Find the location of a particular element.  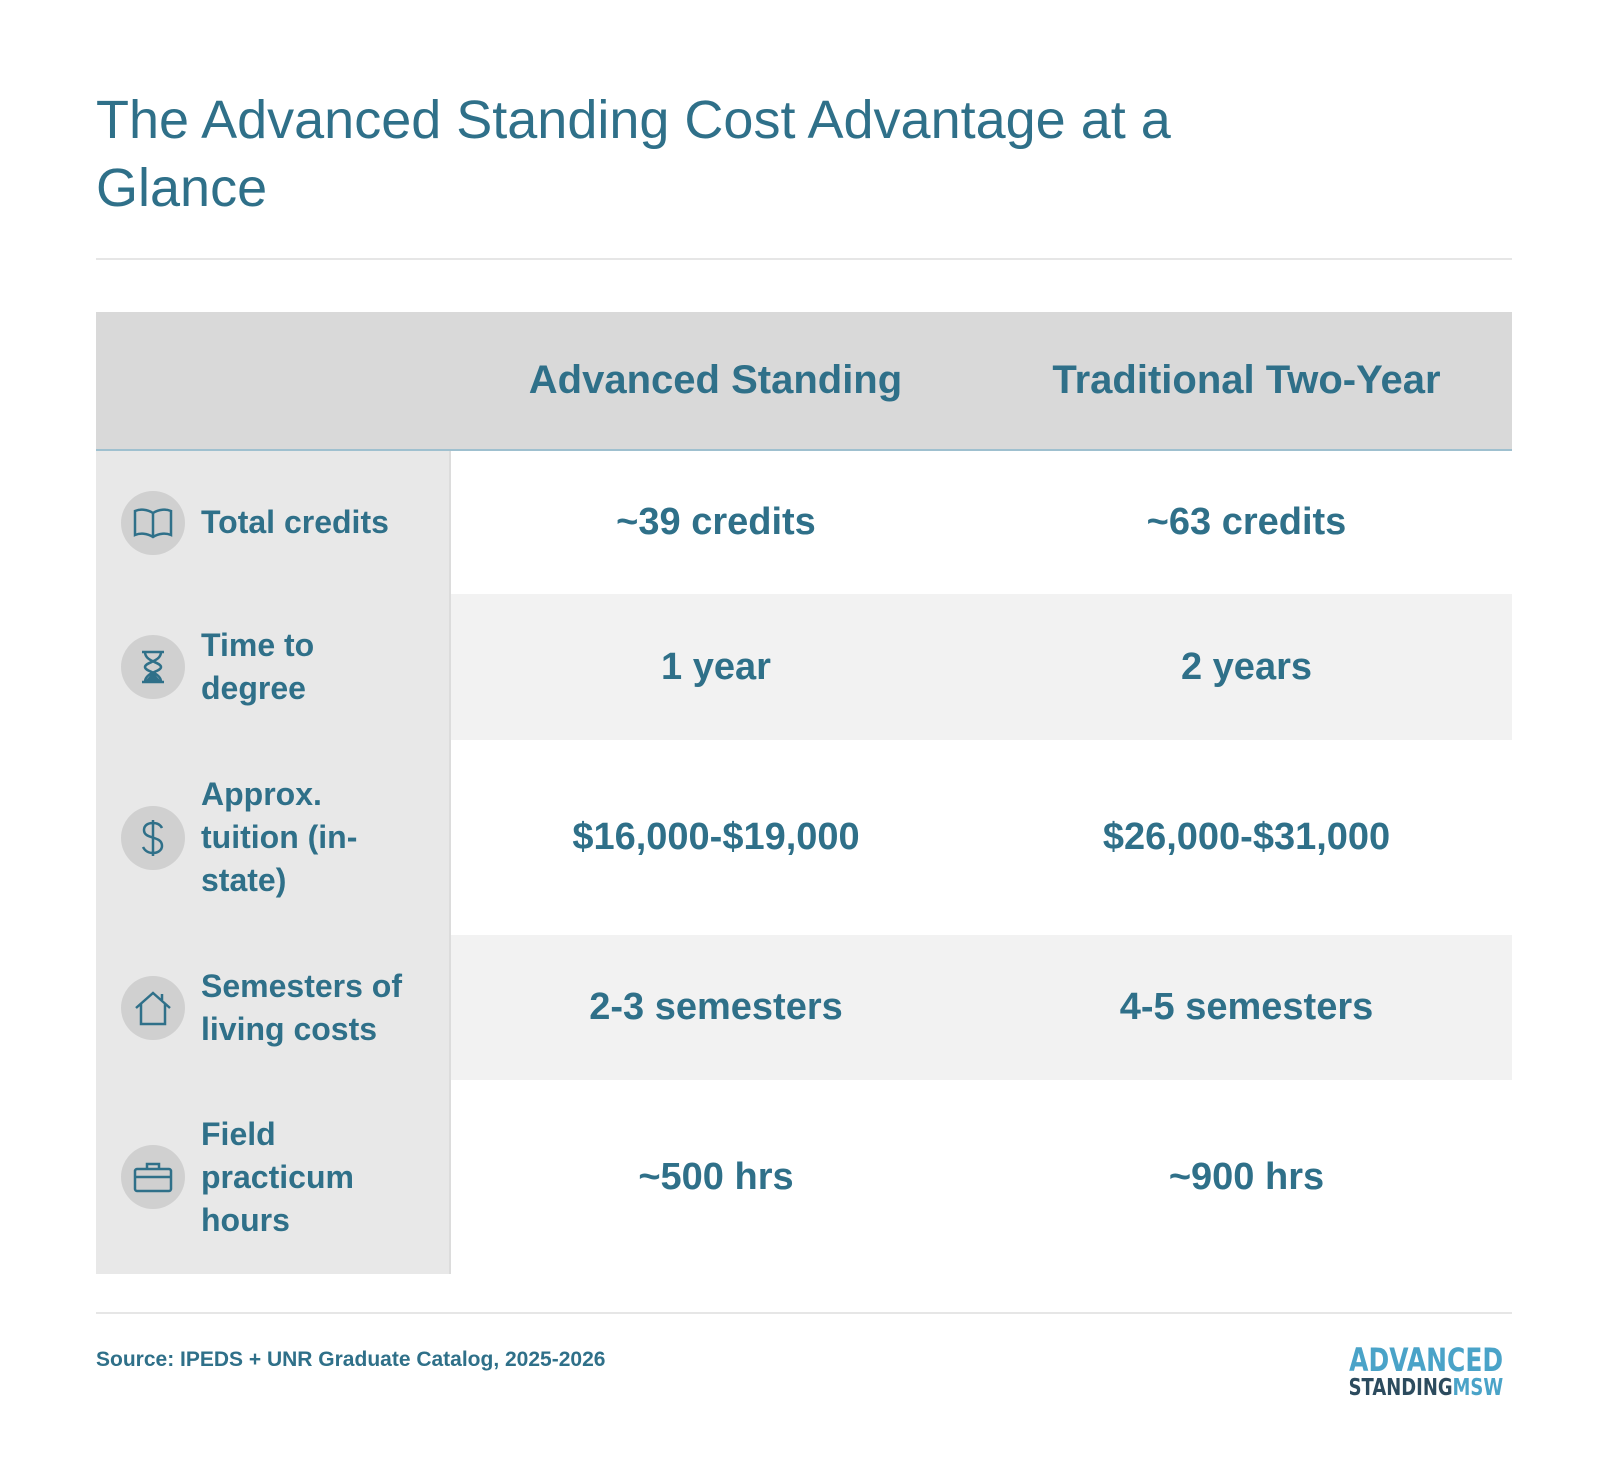

cell: 4-5 semesters is located at coordinates (1246, 1007).